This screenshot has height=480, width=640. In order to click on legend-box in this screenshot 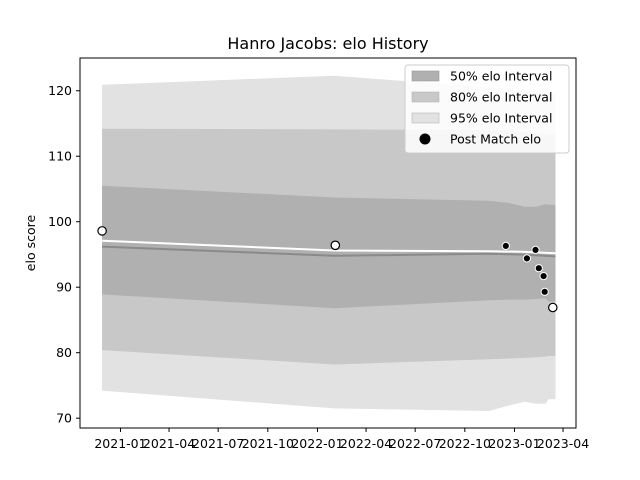, I will do `click(487, 109)`.